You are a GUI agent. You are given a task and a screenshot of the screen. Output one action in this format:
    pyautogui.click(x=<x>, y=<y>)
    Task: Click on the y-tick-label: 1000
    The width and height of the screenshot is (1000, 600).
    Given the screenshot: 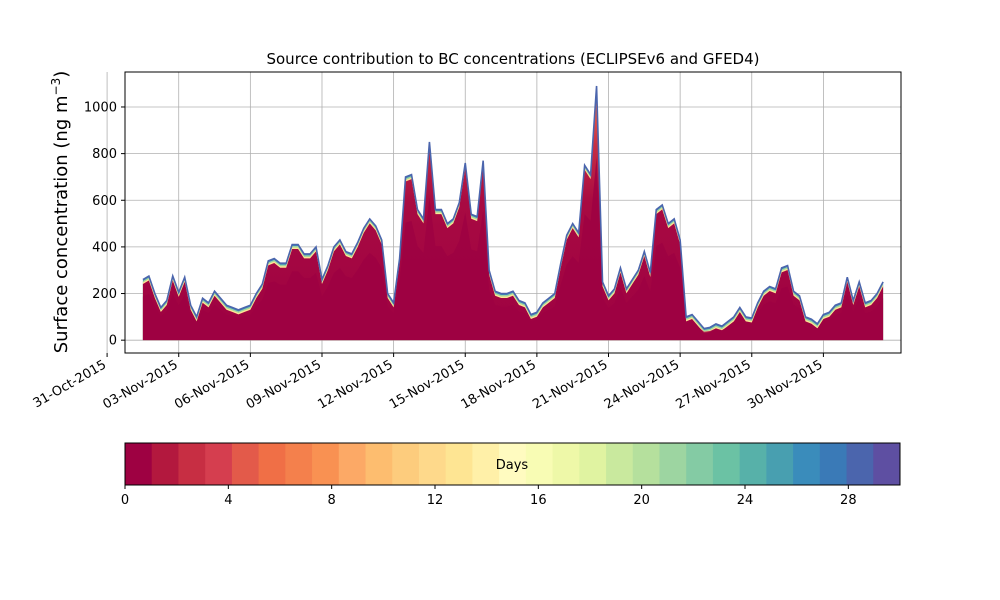 What is the action you would take?
    pyautogui.click(x=100, y=107)
    